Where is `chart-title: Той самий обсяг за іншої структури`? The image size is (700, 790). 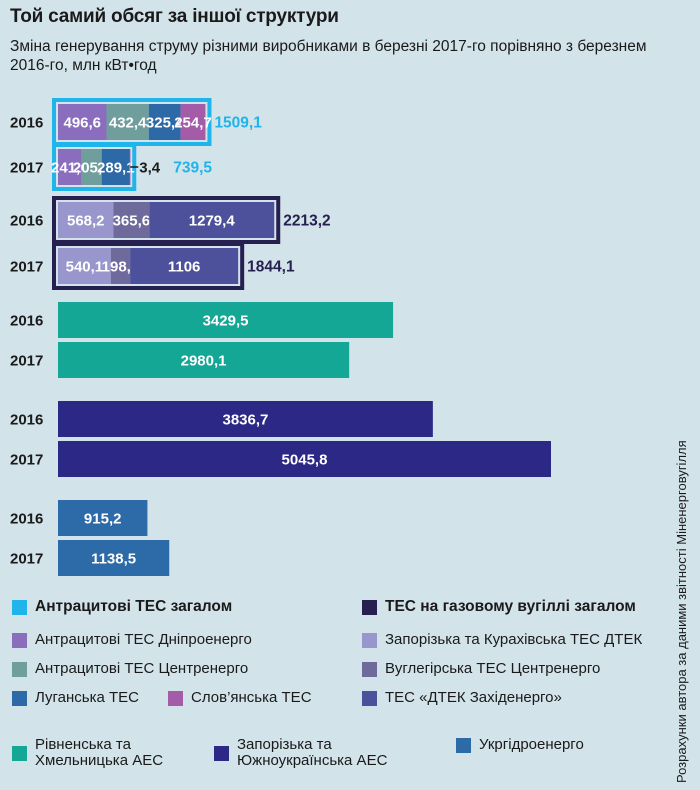
chart-title: Той самий обсяг за іншої структури is located at coordinates (174, 16).